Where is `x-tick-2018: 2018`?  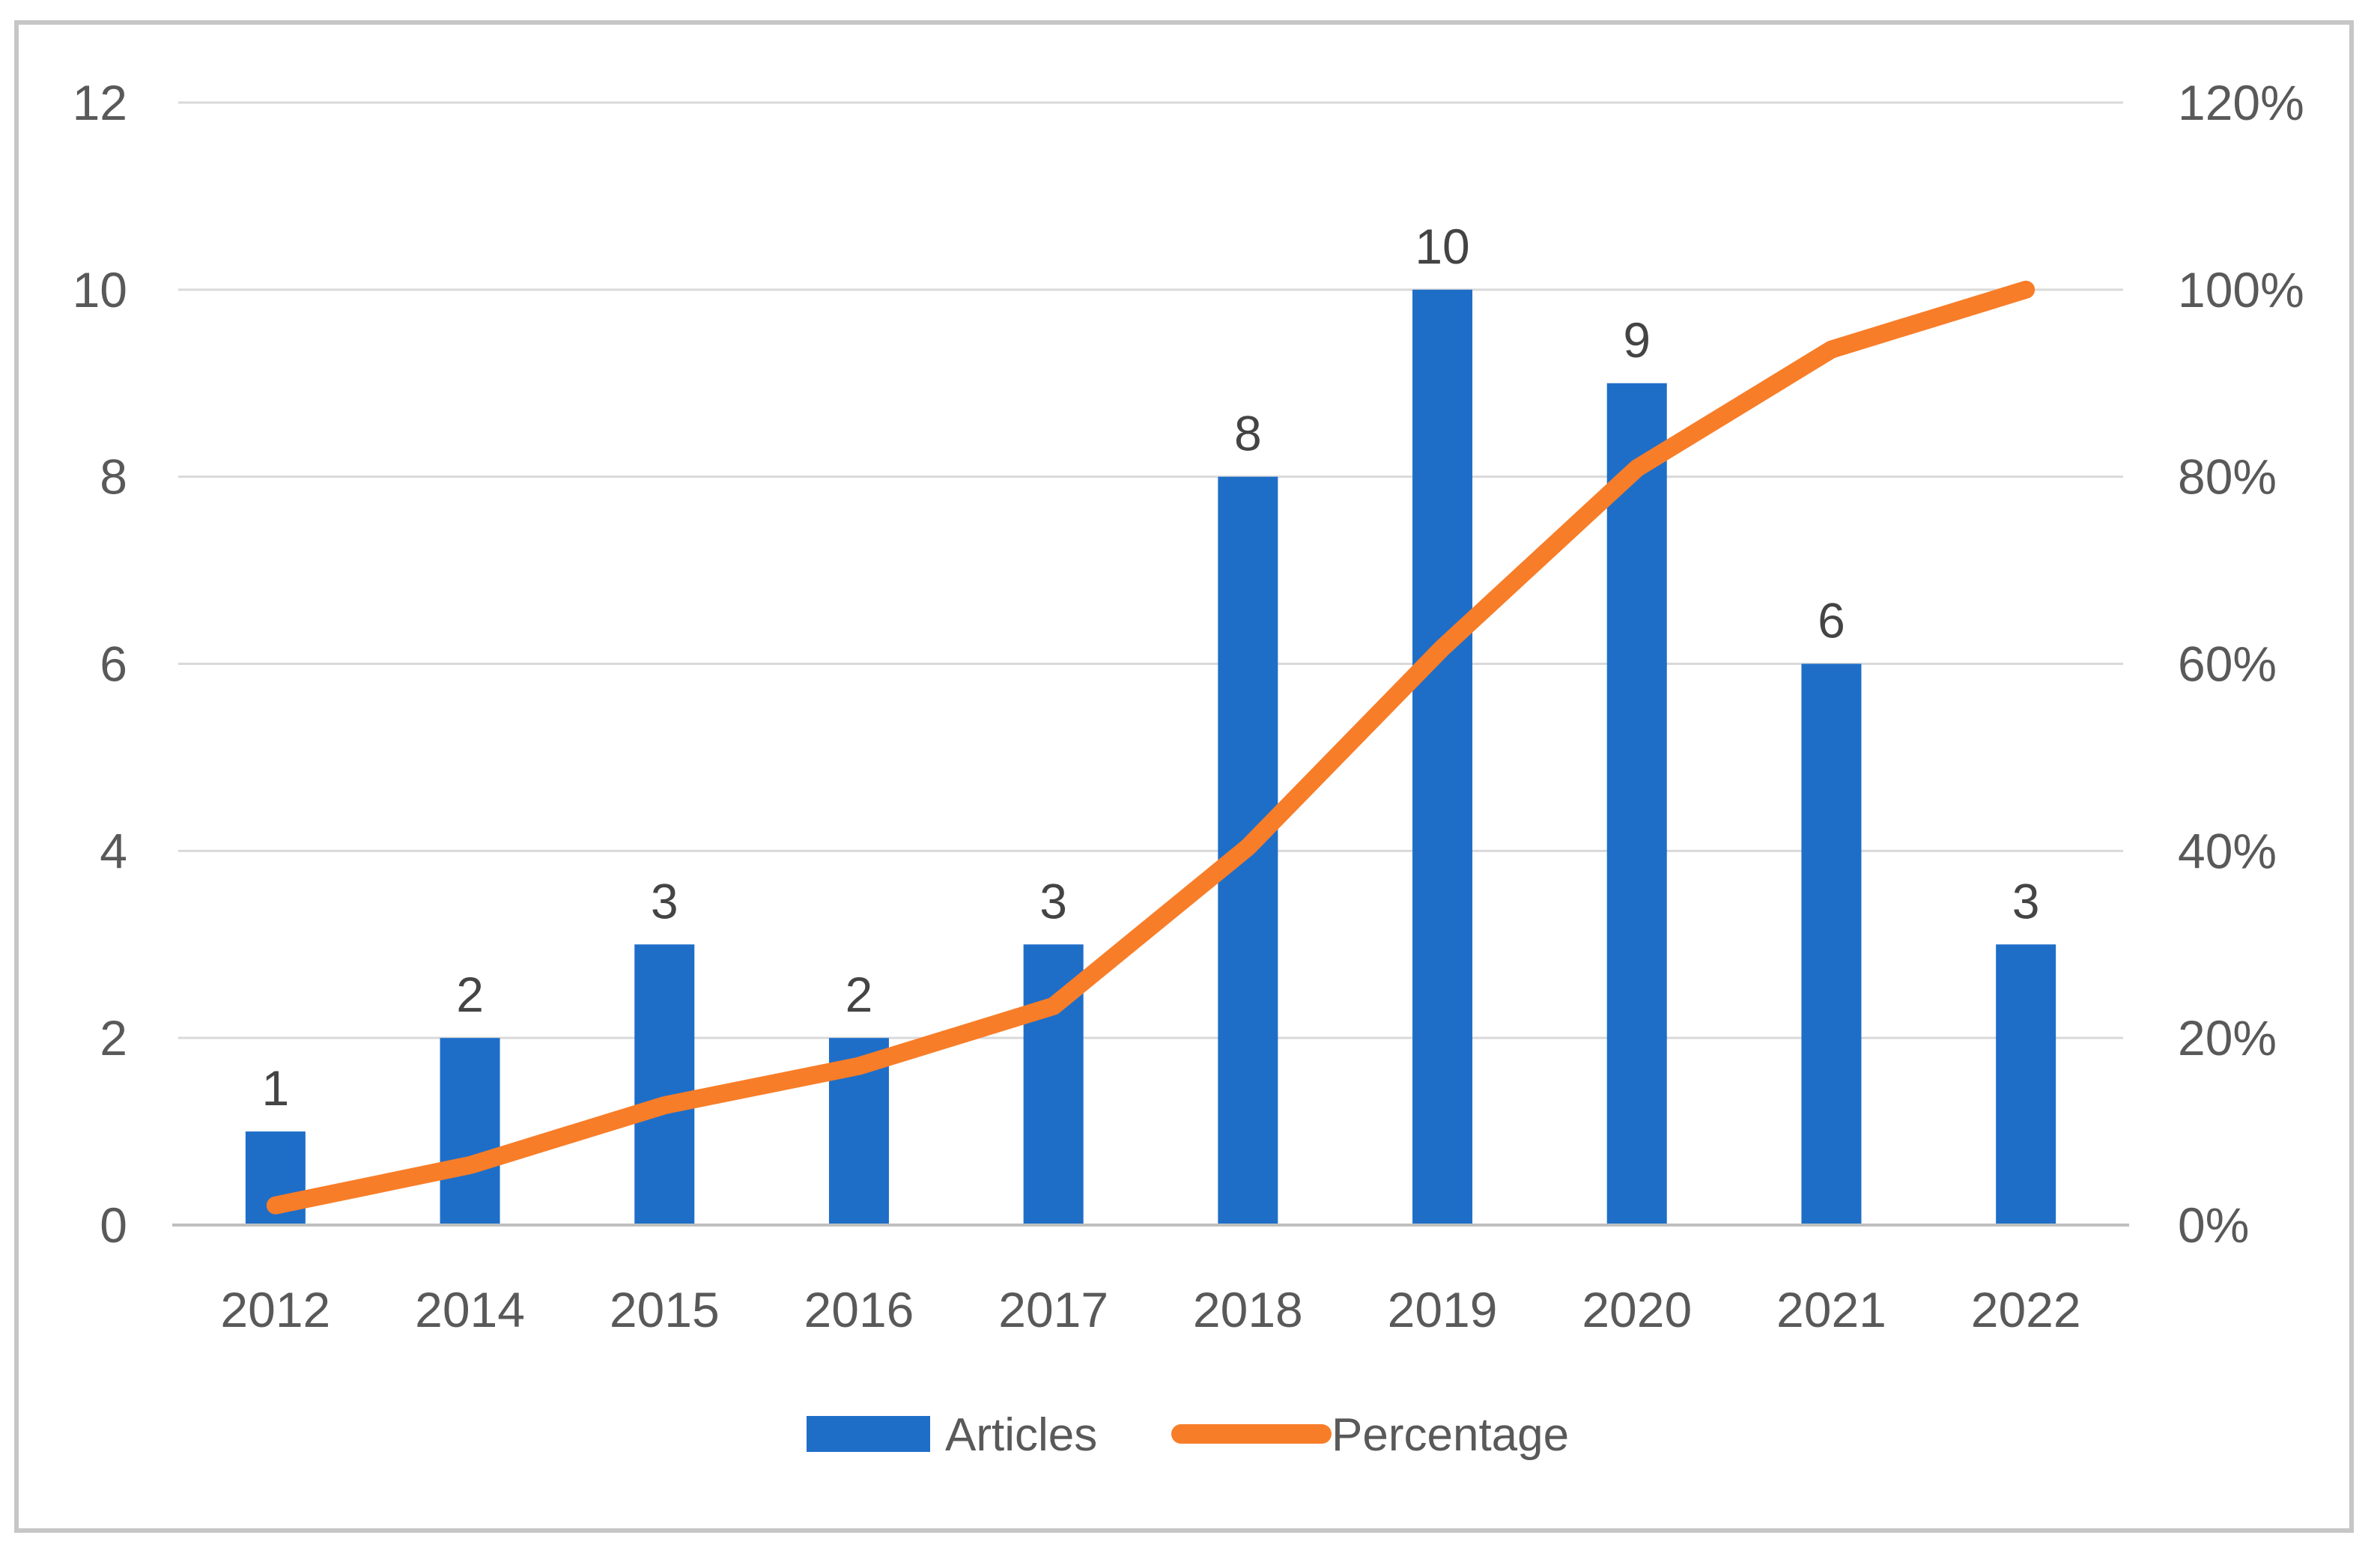
x-tick-2018: 2018 is located at coordinates (1248, 1309).